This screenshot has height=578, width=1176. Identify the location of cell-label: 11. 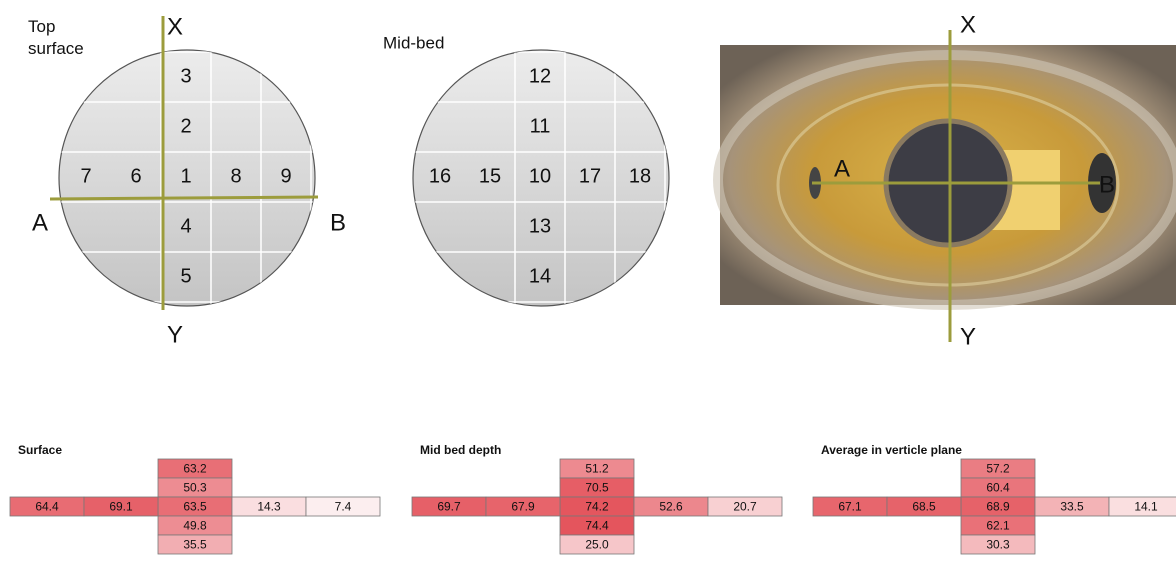
(540, 126).